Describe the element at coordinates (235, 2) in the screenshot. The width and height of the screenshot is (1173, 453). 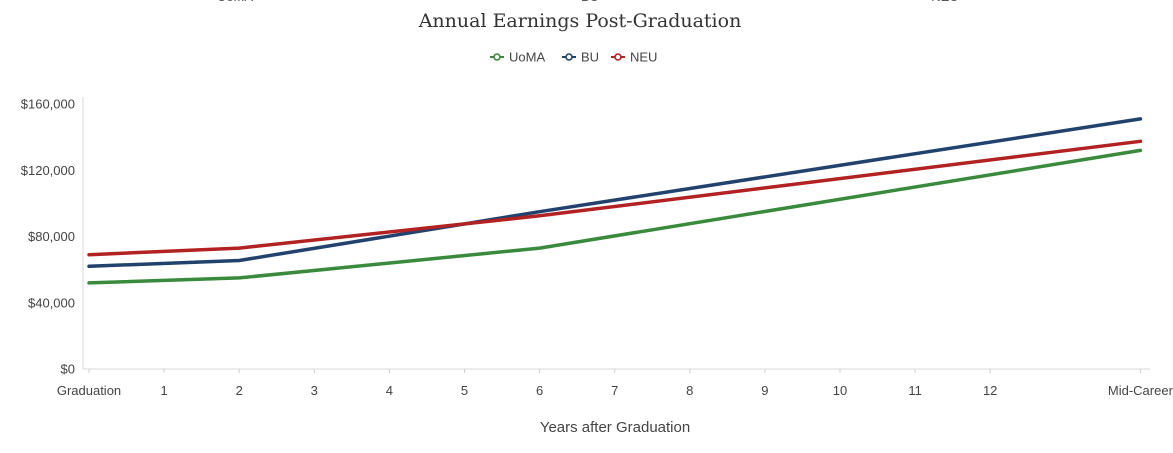
I see `cut-label-uoma: UoMA` at that location.